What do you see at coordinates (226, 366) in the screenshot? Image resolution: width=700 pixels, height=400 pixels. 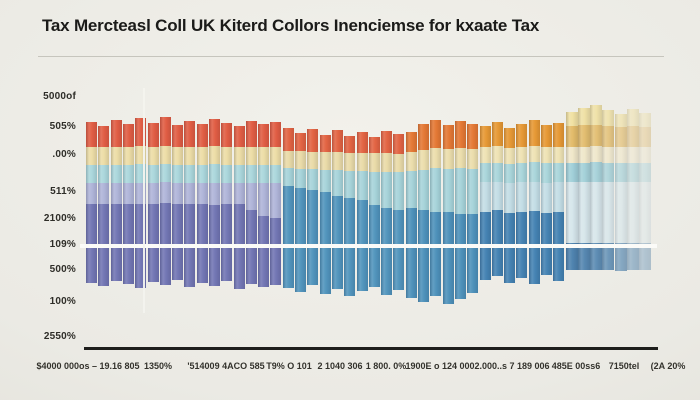 I see `x-axis-tick-label: '514009 4ACO 585` at bounding box center [226, 366].